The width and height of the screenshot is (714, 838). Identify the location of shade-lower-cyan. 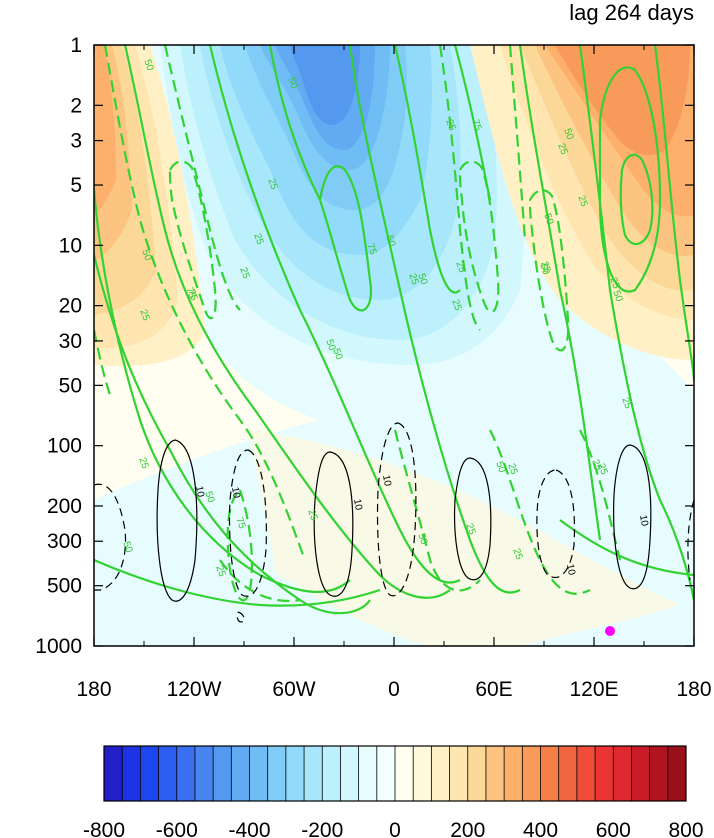
(262, 573).